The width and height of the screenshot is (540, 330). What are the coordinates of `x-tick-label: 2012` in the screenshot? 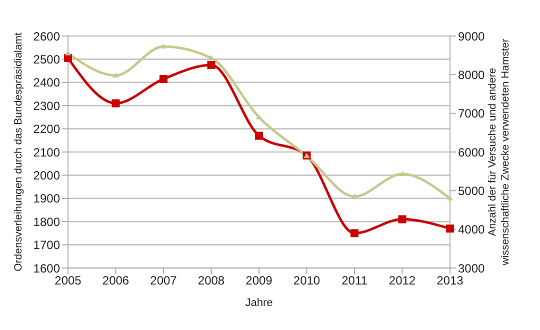 It's located at (402, 281).